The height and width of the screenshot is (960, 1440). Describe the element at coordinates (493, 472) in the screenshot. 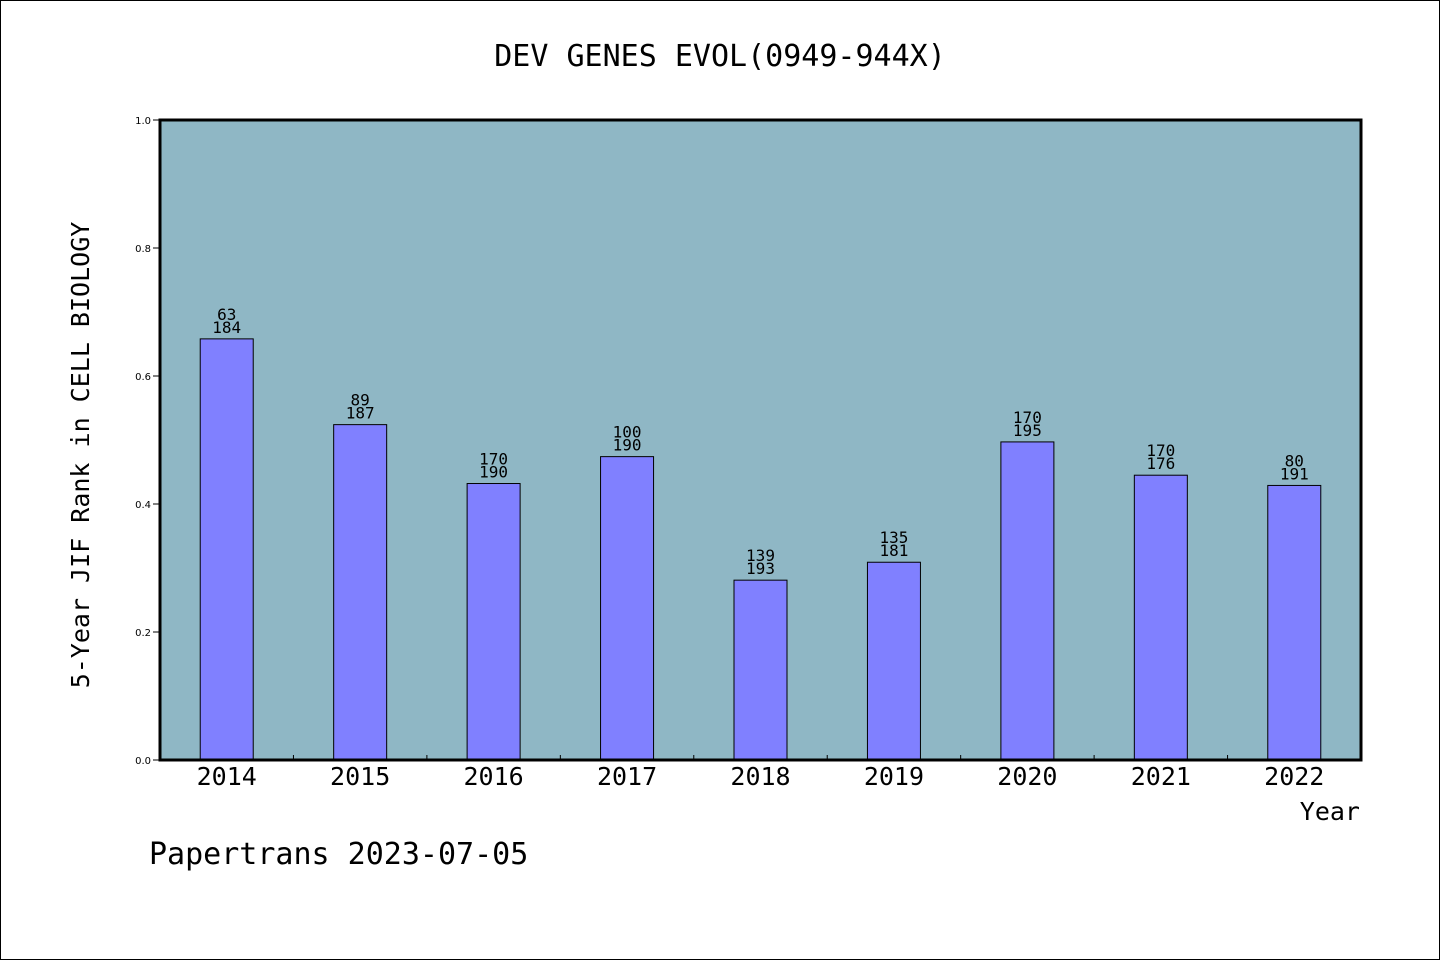

I see `bar-total-label-2016: 190` at that location.